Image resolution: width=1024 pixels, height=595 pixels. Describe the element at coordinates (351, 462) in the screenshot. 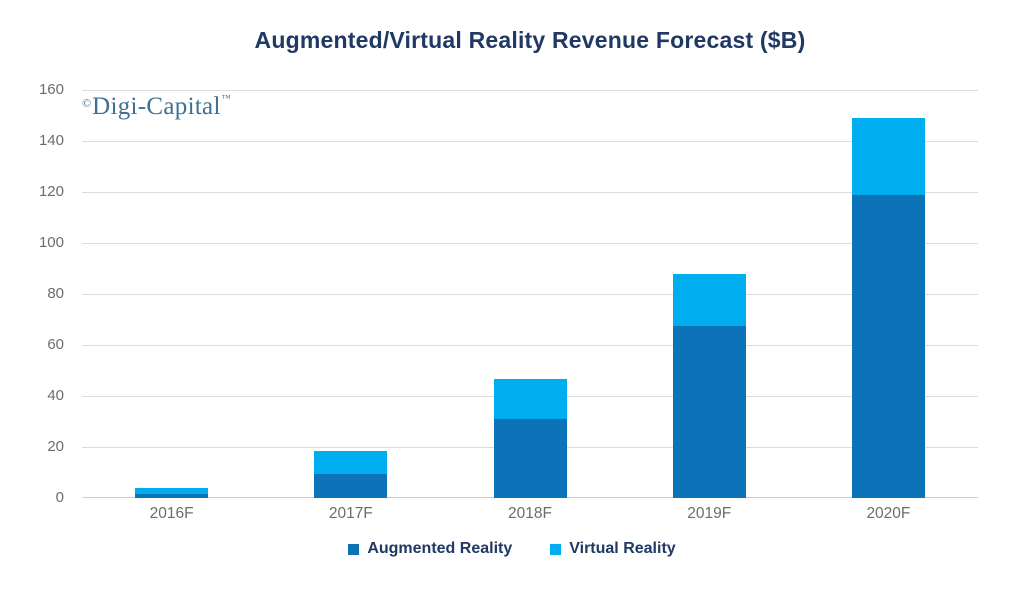

I see `bar-segment-virtual-reality-2017F` at that location.